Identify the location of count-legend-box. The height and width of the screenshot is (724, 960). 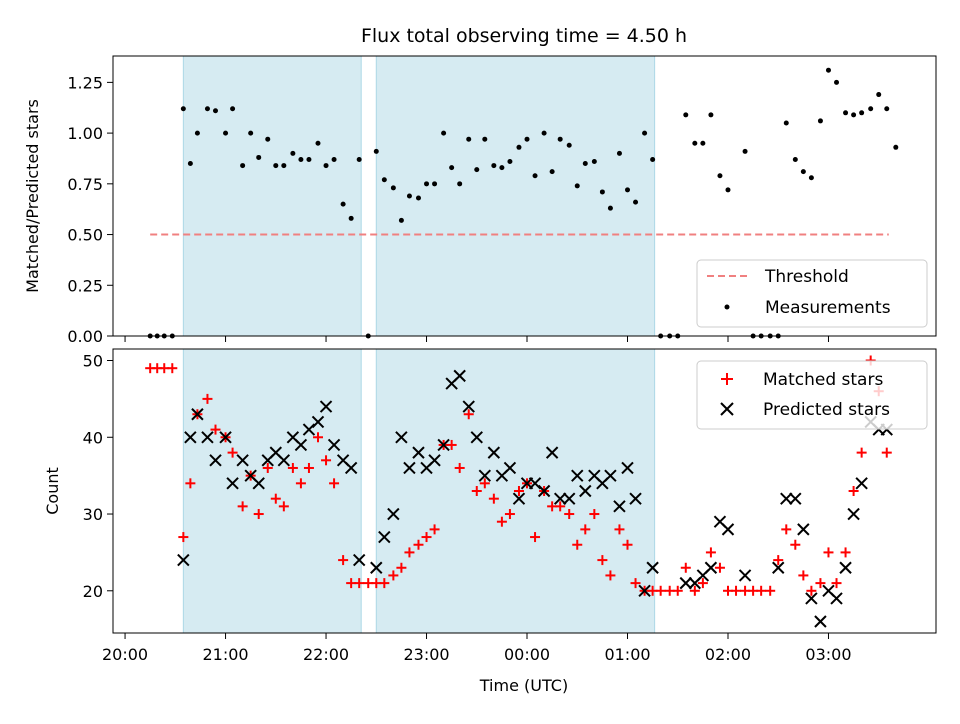
(812, 395).